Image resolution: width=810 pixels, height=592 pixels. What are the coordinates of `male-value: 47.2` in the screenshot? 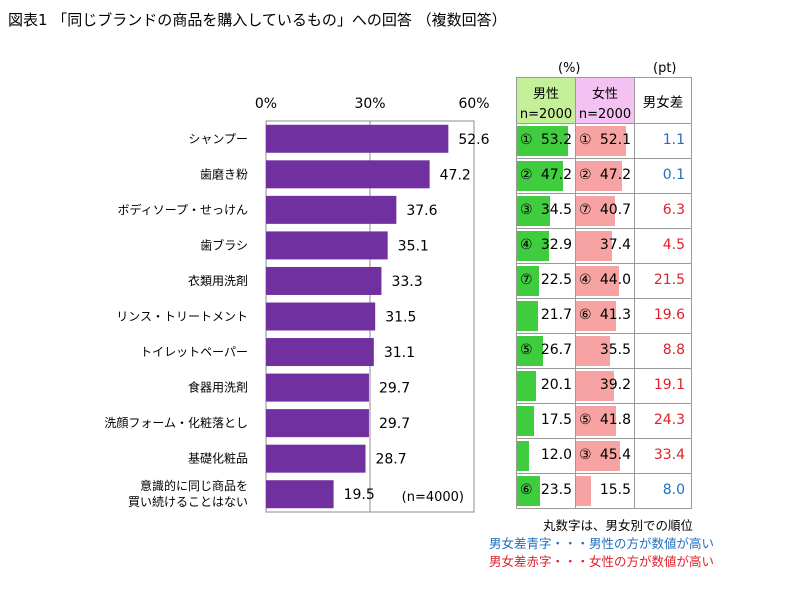 It's located at (556, 175).